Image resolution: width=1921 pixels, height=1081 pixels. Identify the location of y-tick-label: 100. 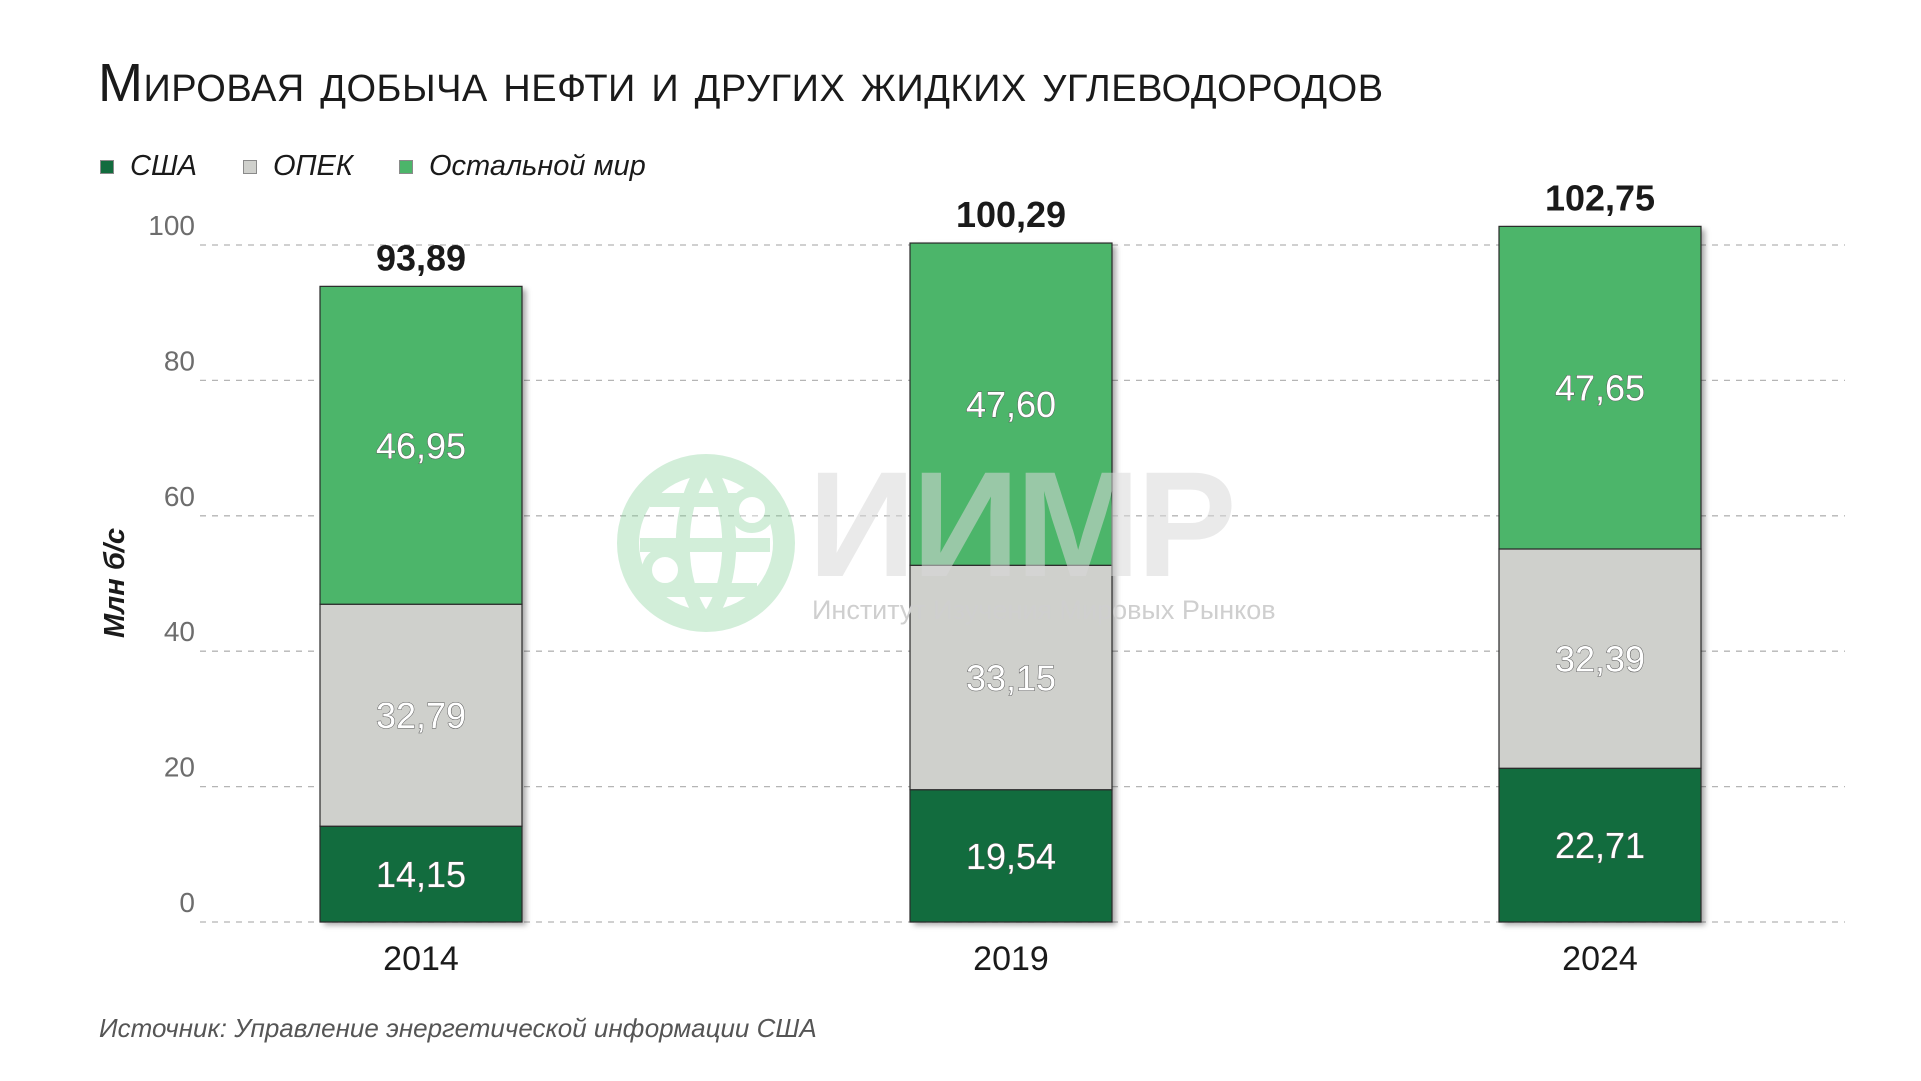
(171, 225).